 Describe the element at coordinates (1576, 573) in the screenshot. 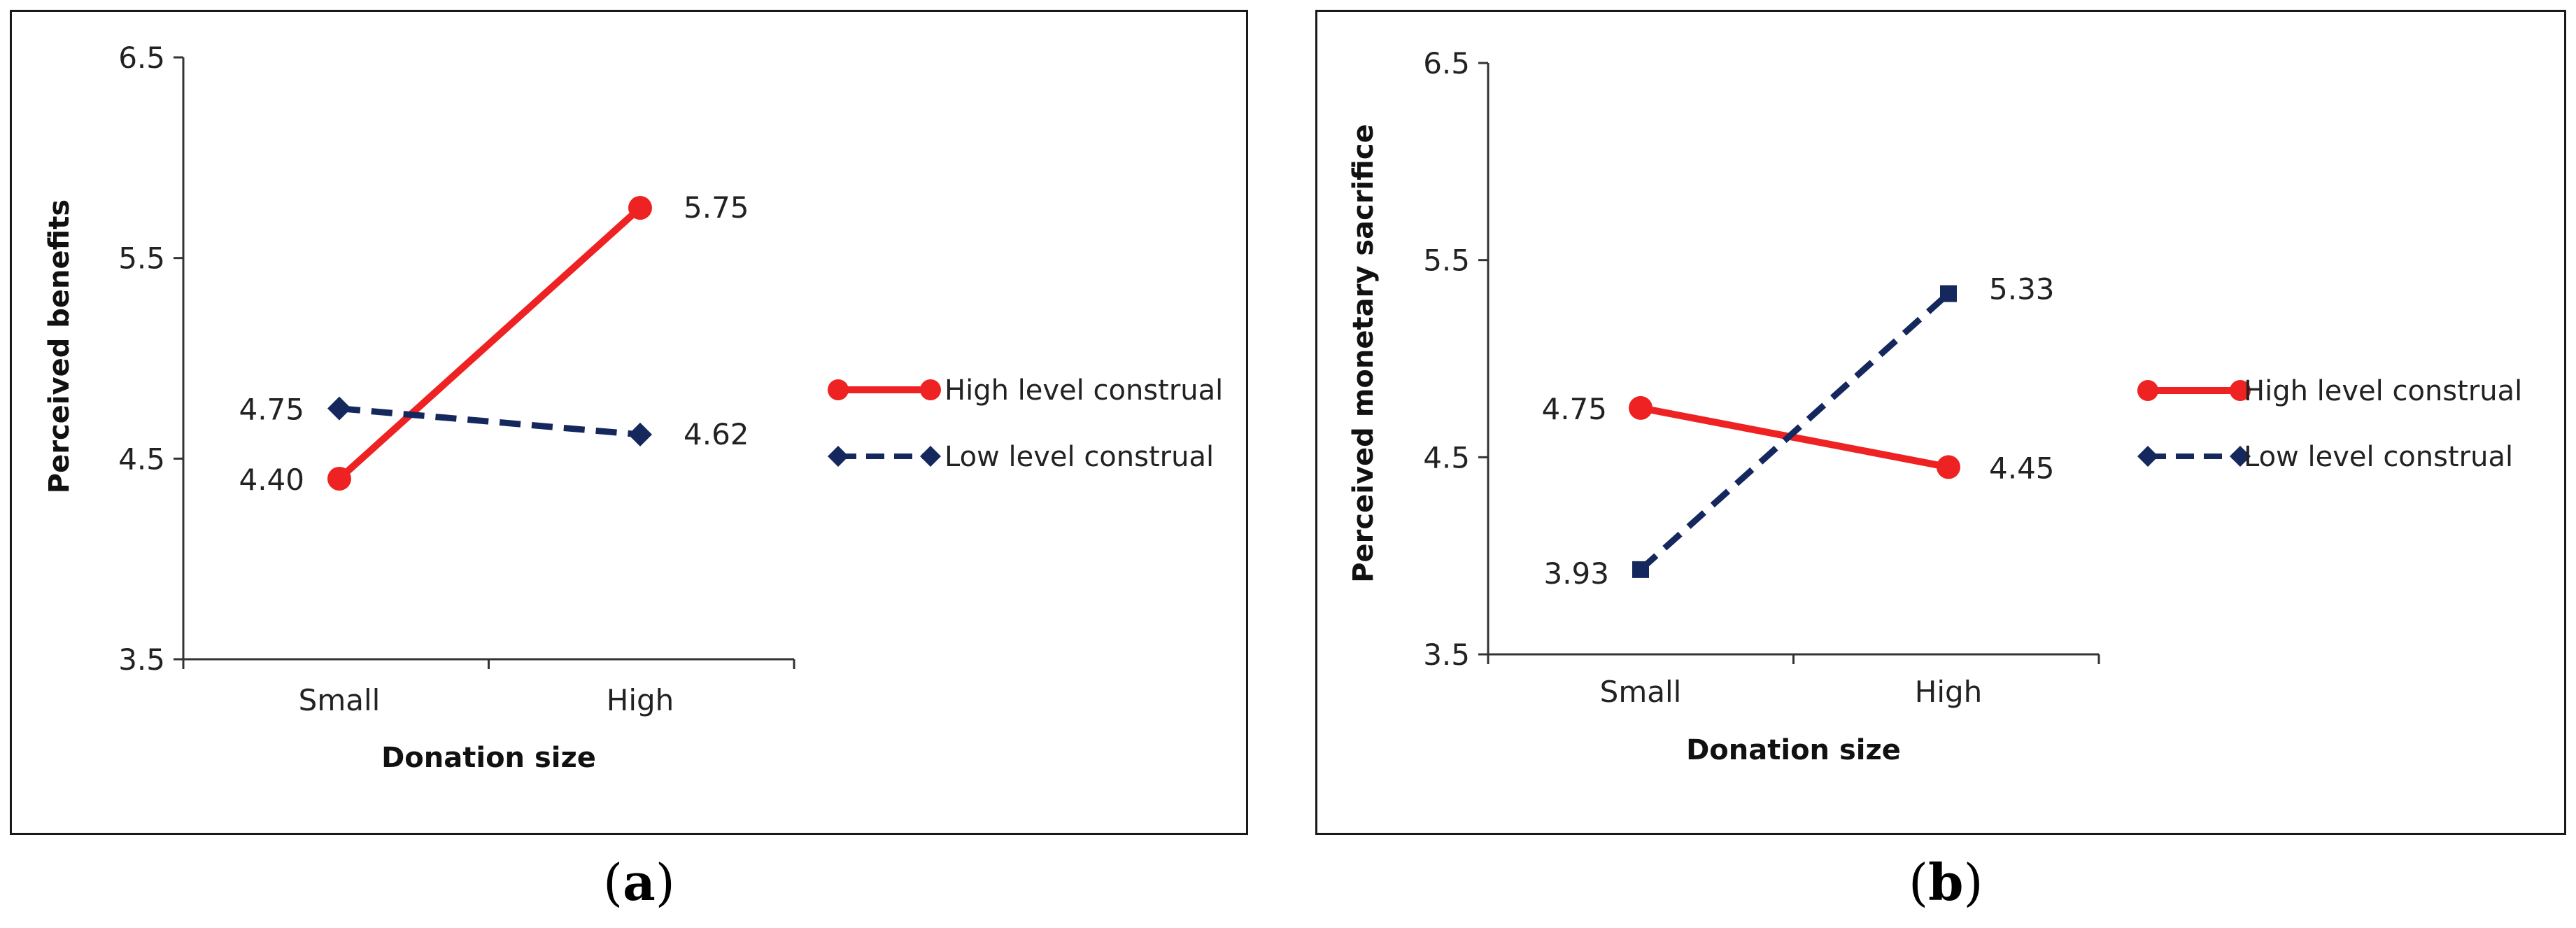

I see `data-label-low: 3.93` at that location.